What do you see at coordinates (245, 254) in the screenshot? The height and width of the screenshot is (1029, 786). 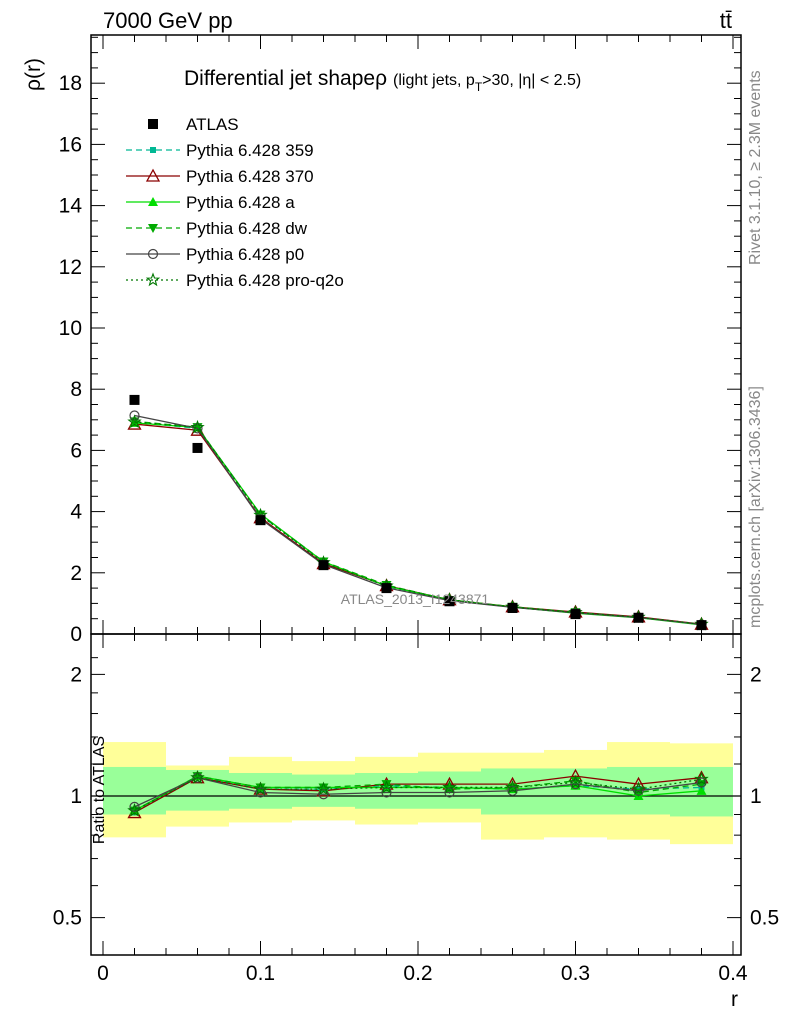 I see `legend-label: Pythia 6.428 p0` at bounding box center [245, 254].